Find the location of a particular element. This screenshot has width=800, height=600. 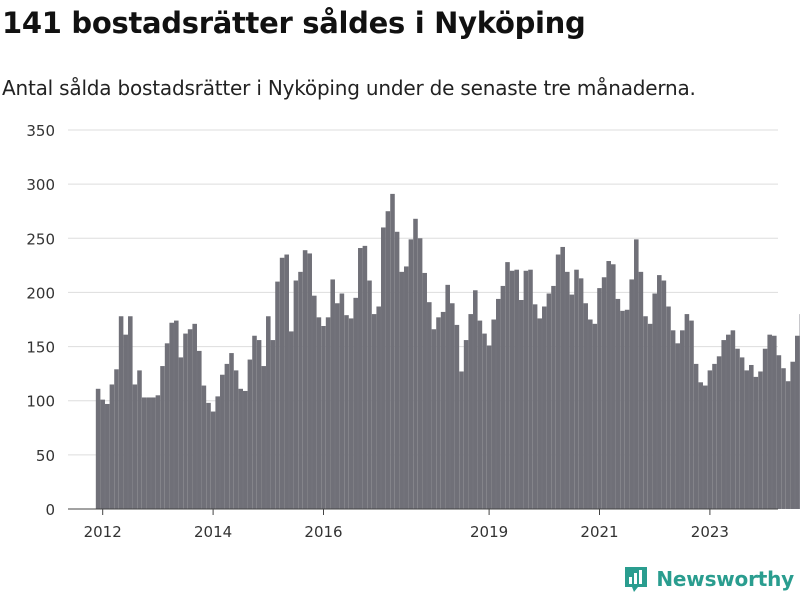

x-tick-label: 2019 is located at coordinates (489, 531).